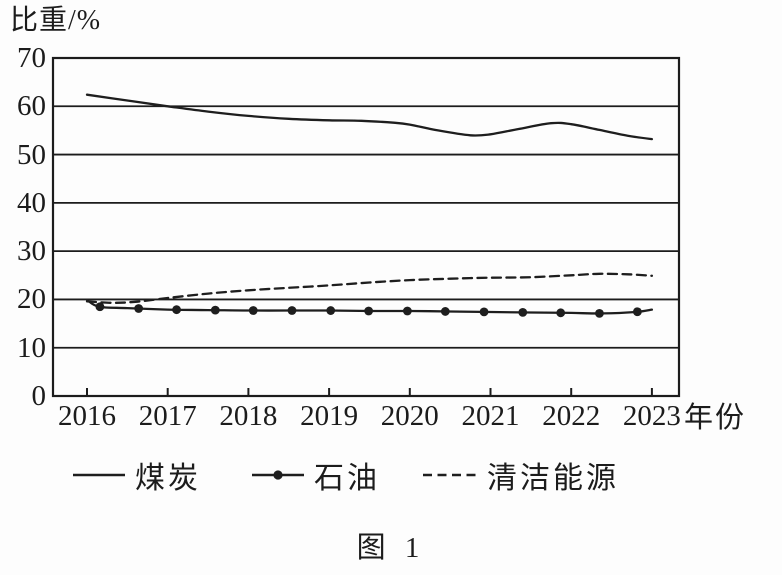  What do you see at coordinates (278, 475) in the screenshot?
I see `dot-marker-line-swatch-icon` at bounding box center [278, 475].